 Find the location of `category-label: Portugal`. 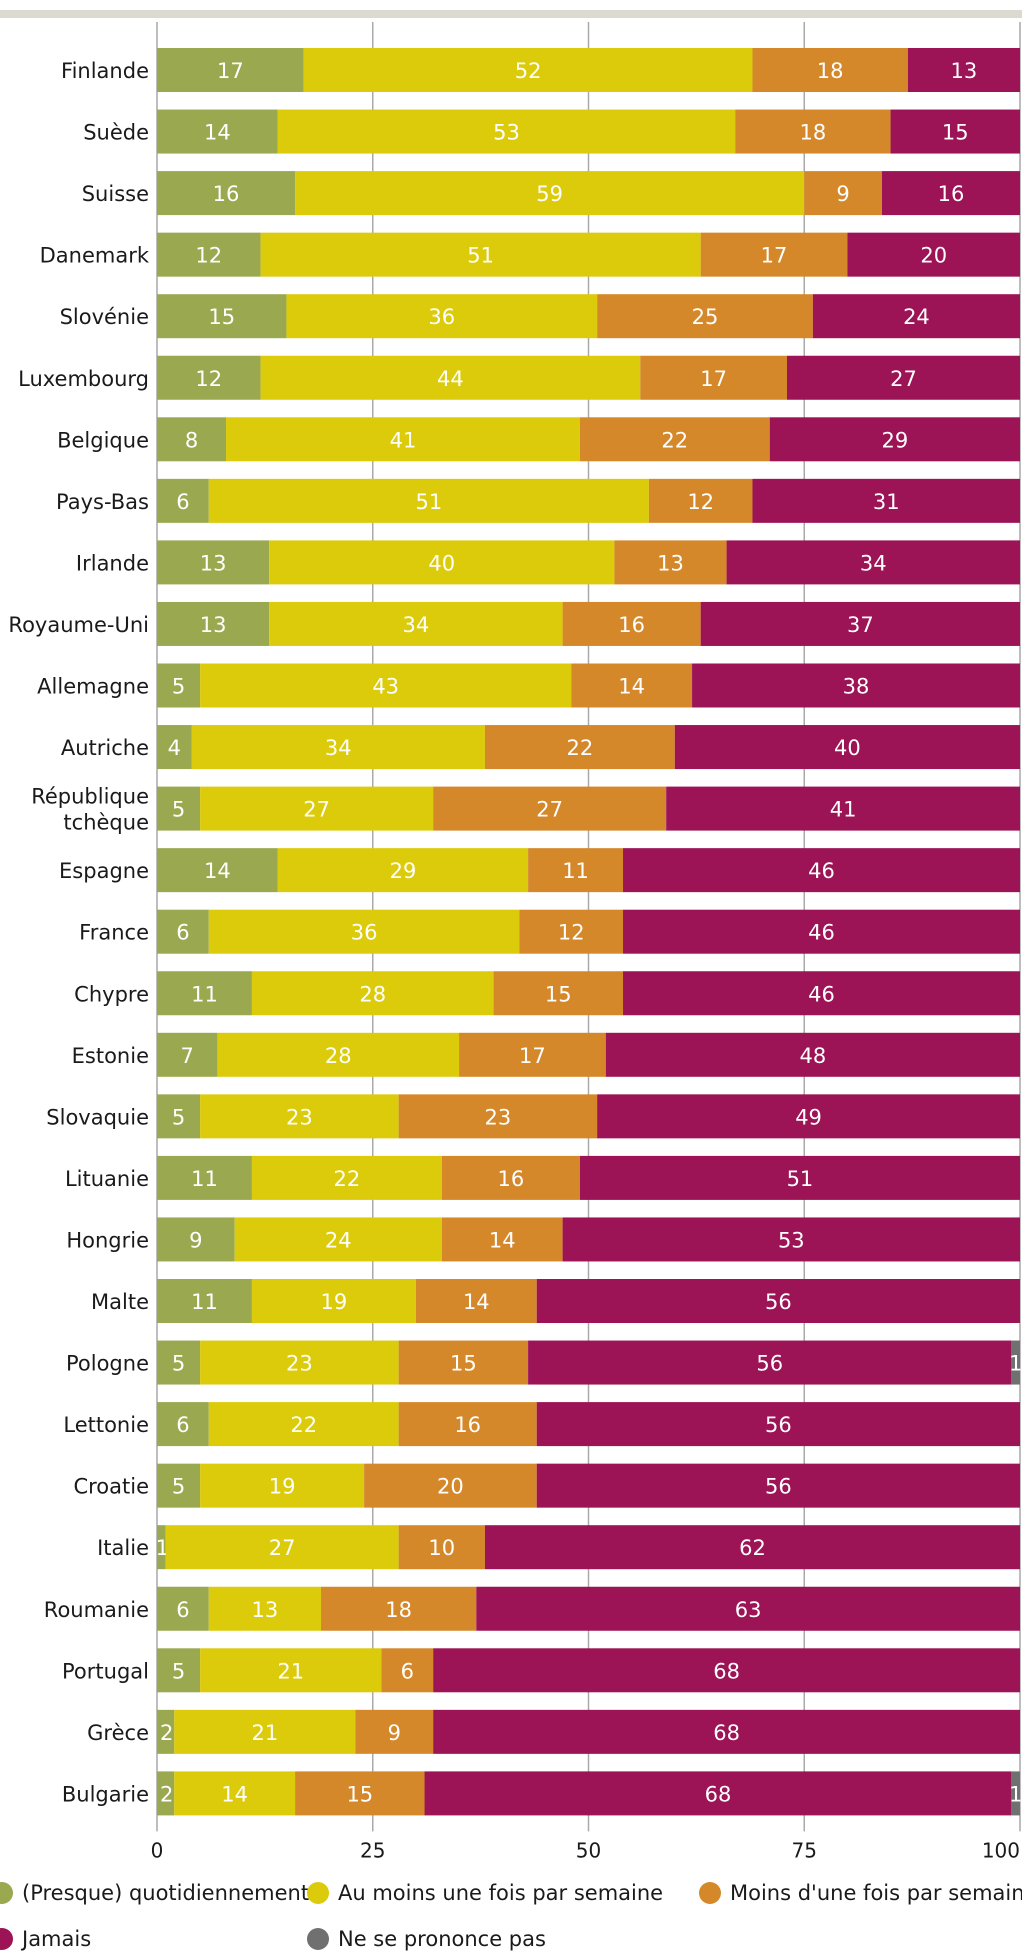

category-label: Portugal is located at coordinates (105, 1671).